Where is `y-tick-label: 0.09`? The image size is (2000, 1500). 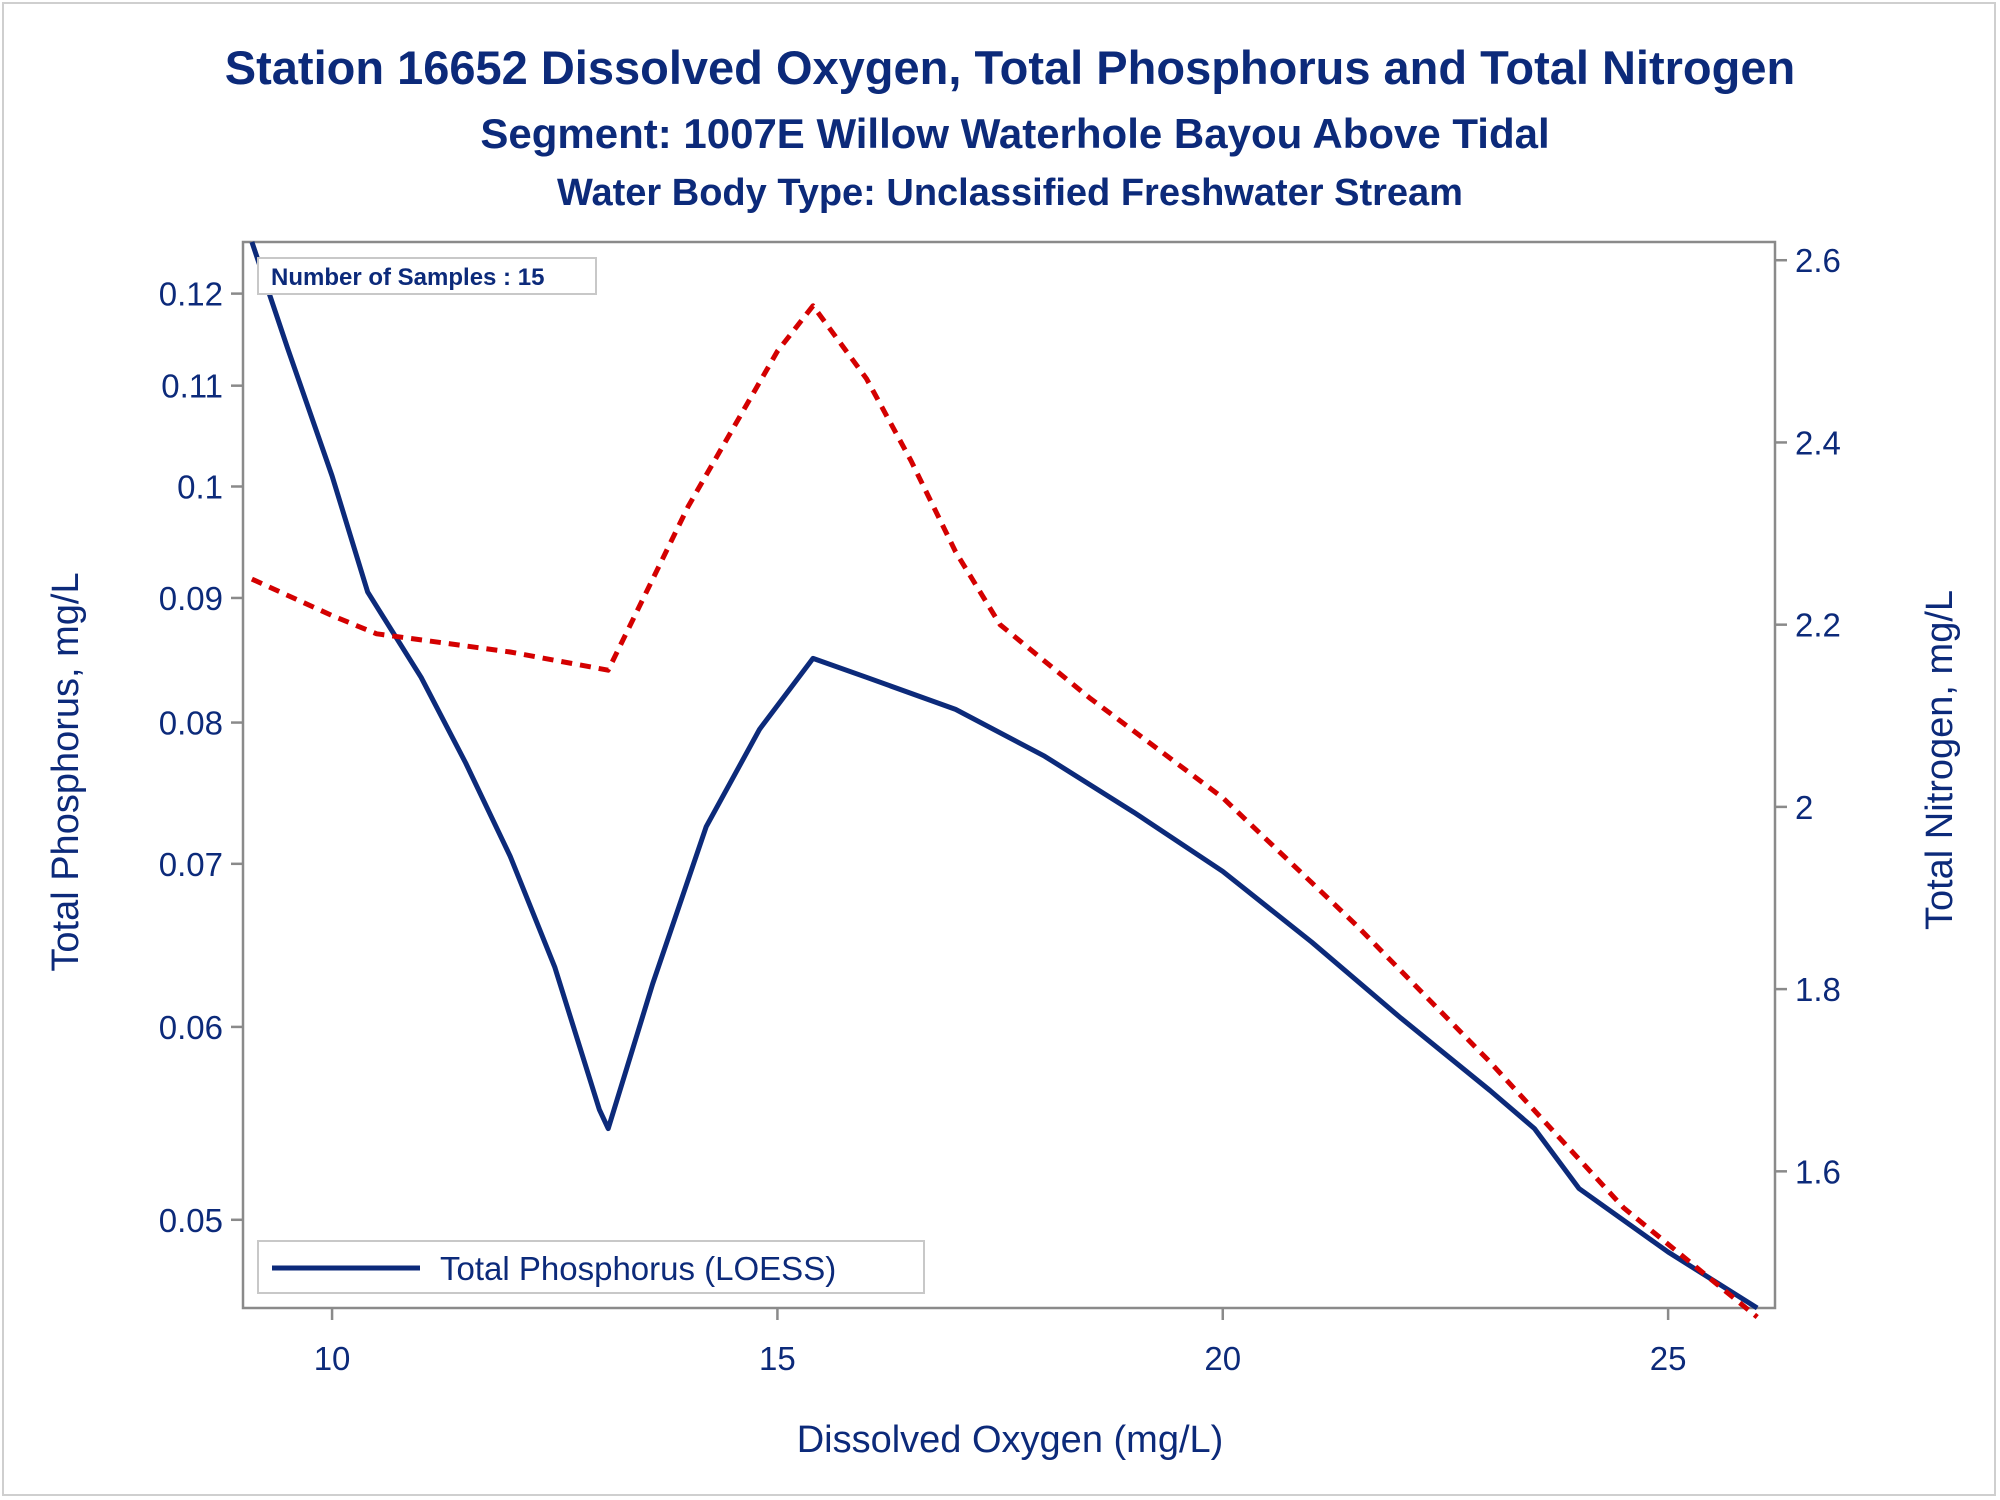
y-tick-label: 0.09 is located at coordinates (191, 598).